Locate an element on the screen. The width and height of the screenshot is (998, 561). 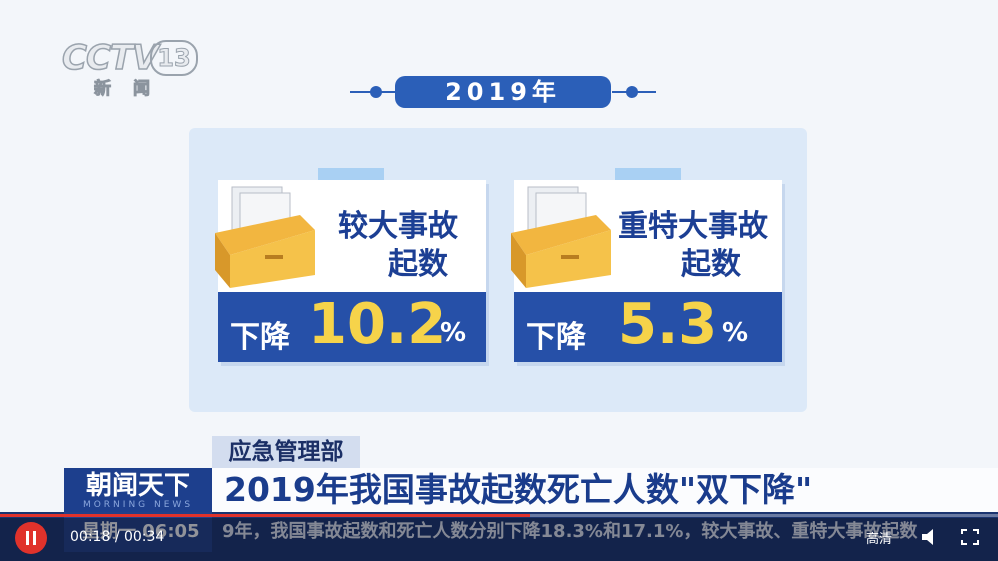
stat-value: 10.2 is located at coordinates (377, 324).